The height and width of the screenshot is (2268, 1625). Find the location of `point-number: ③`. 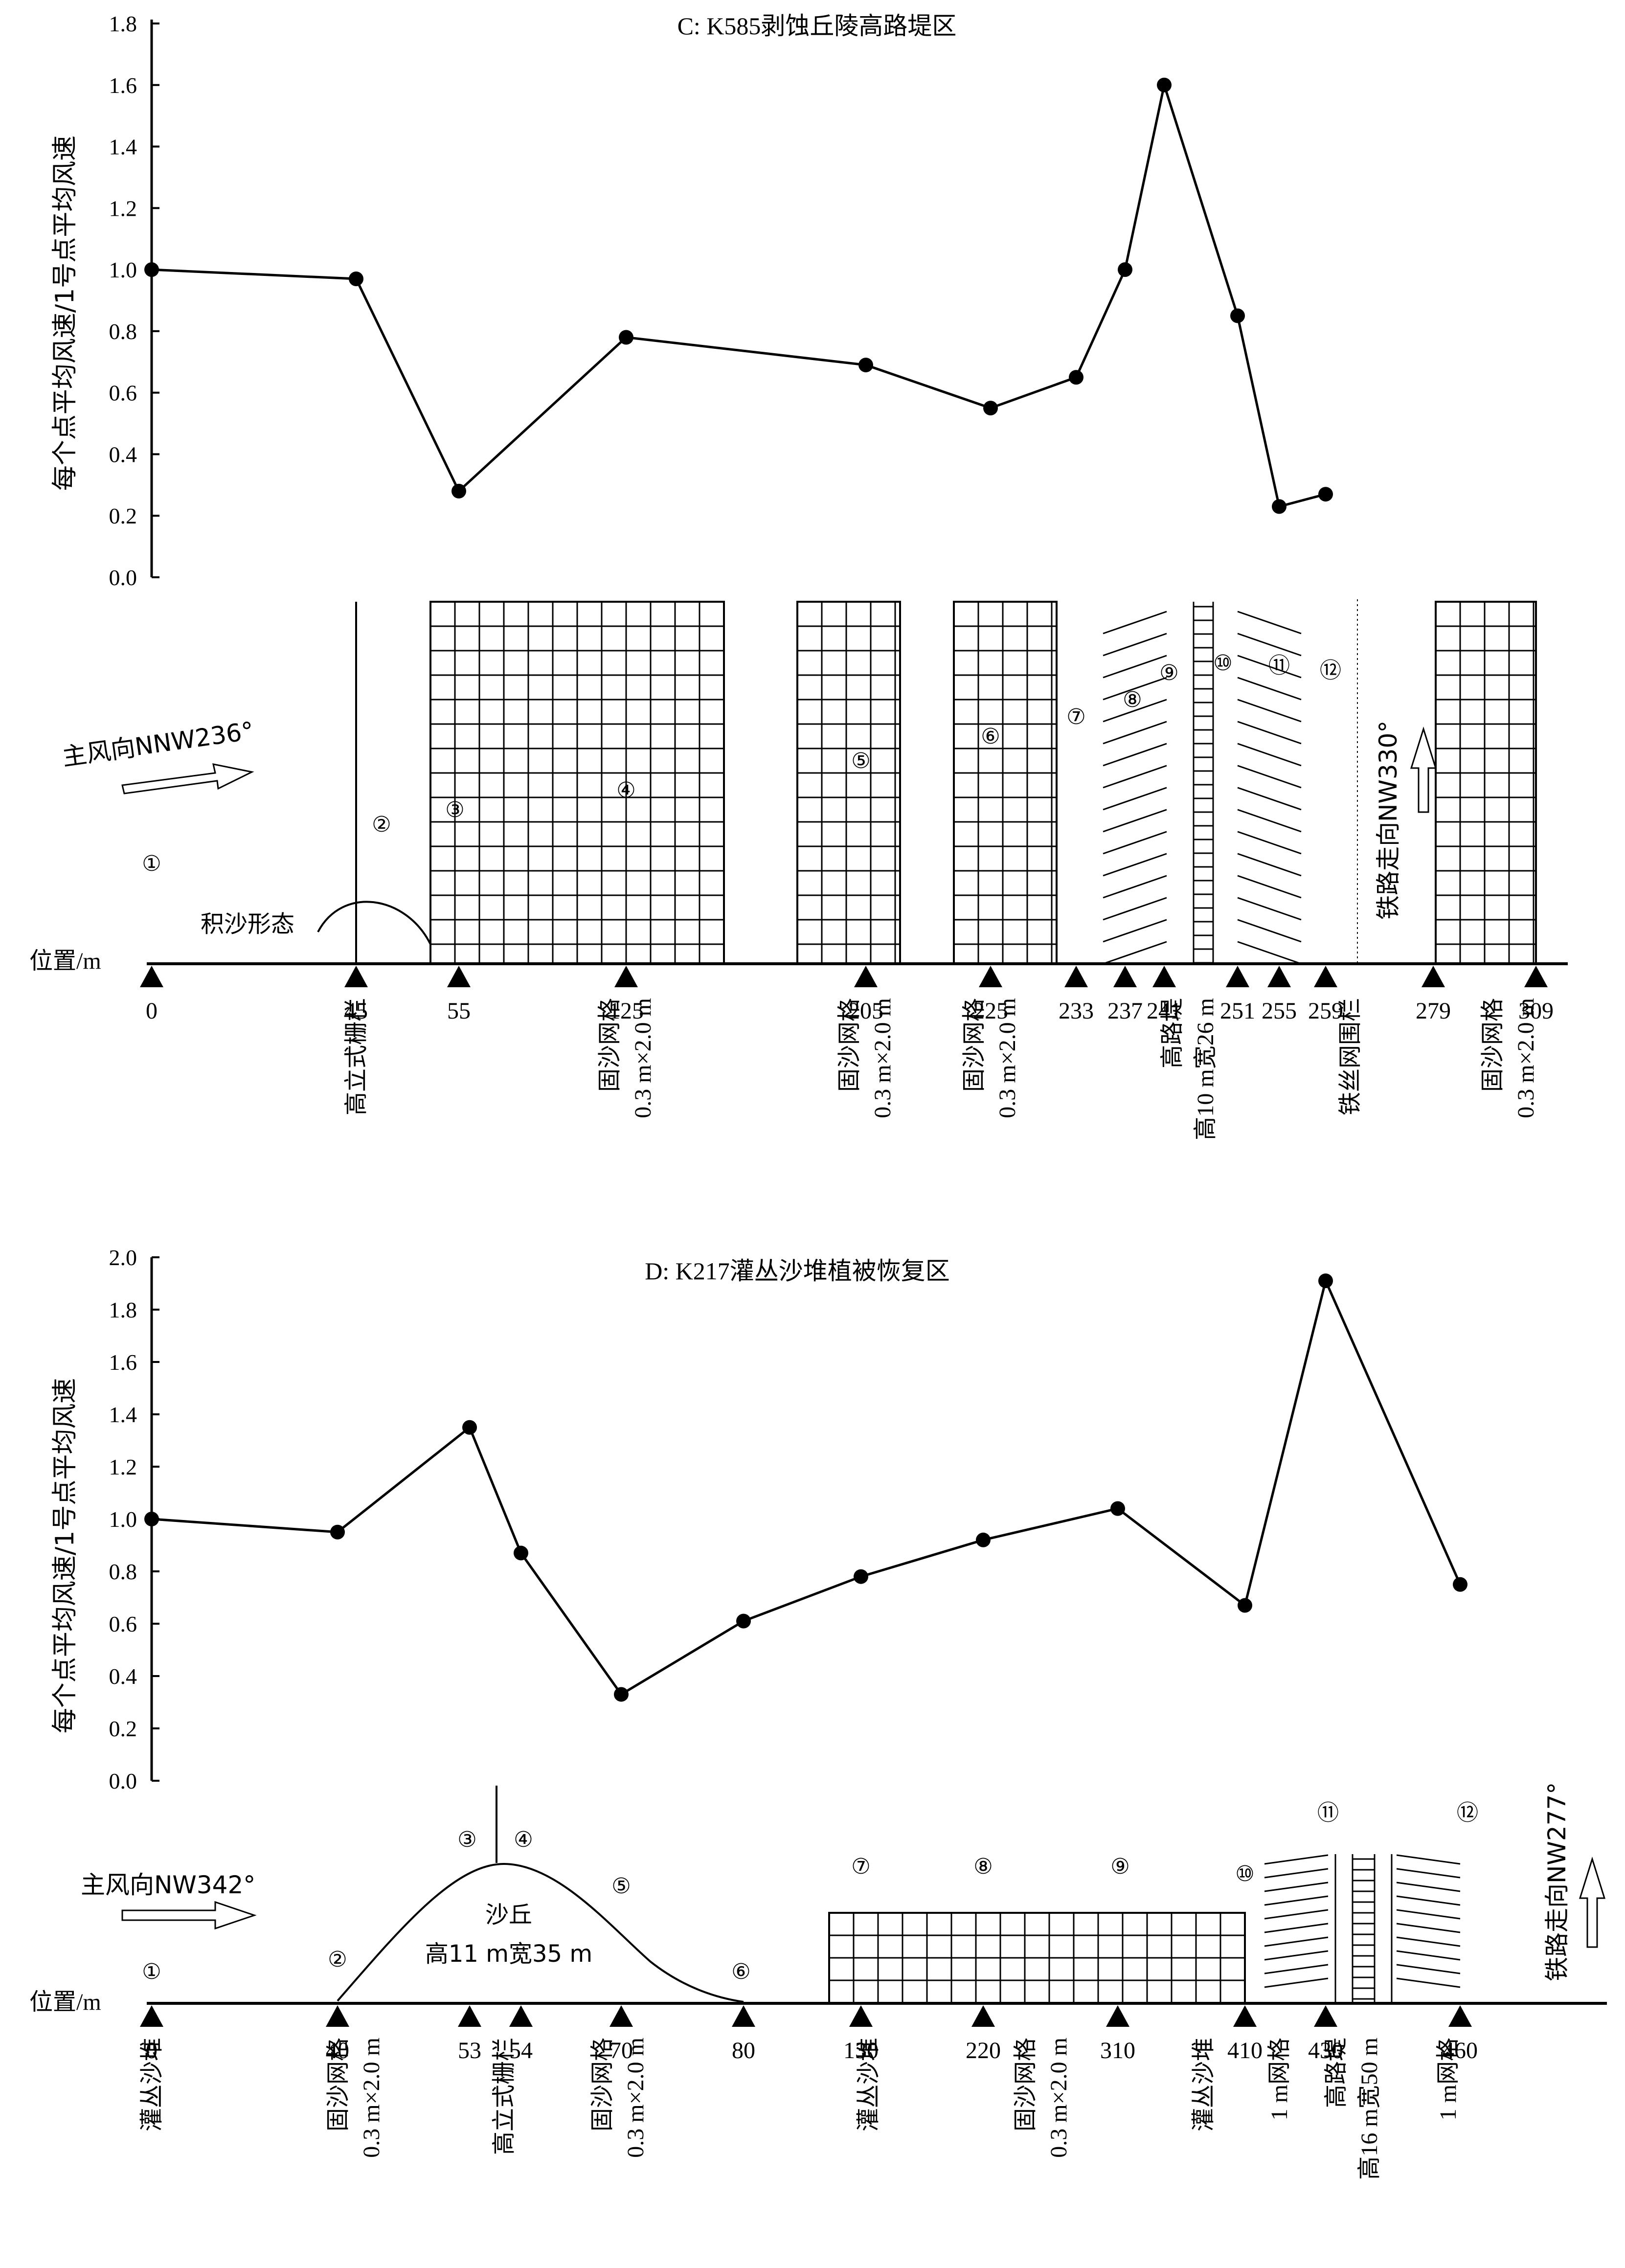

point-number: ③ is located at coordinates (455, 809).